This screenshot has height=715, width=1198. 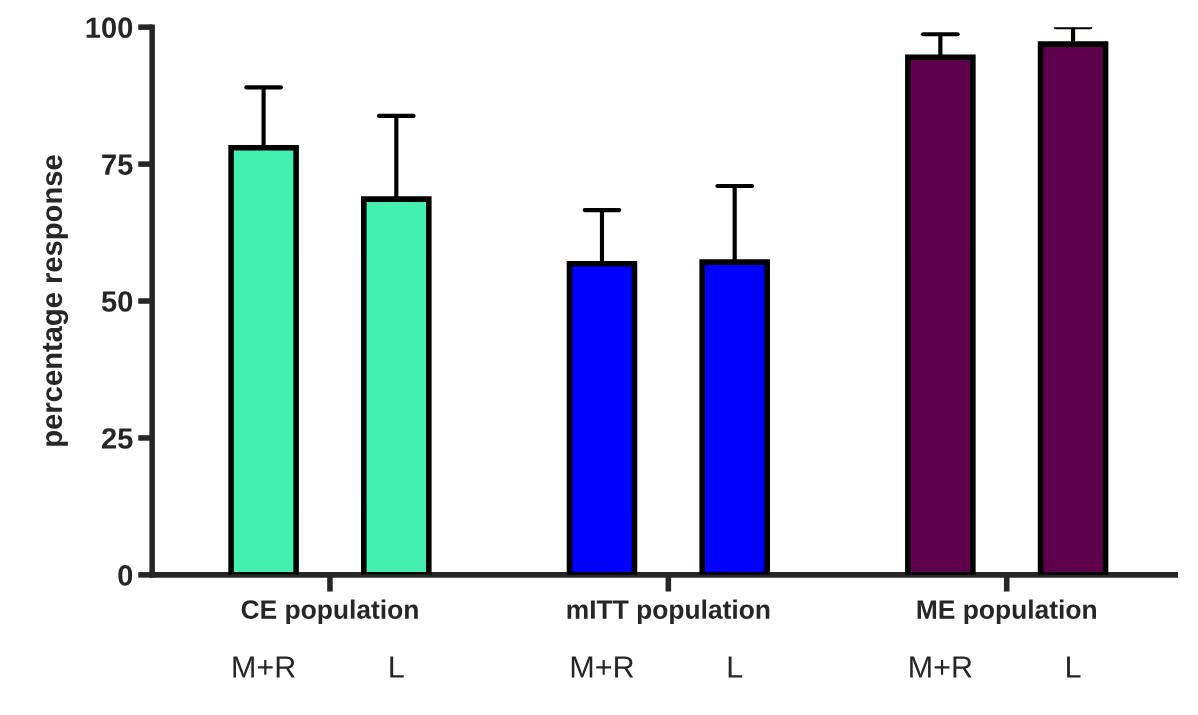 I want to click on y-tick-label: 75, so click(x=117, y=164).